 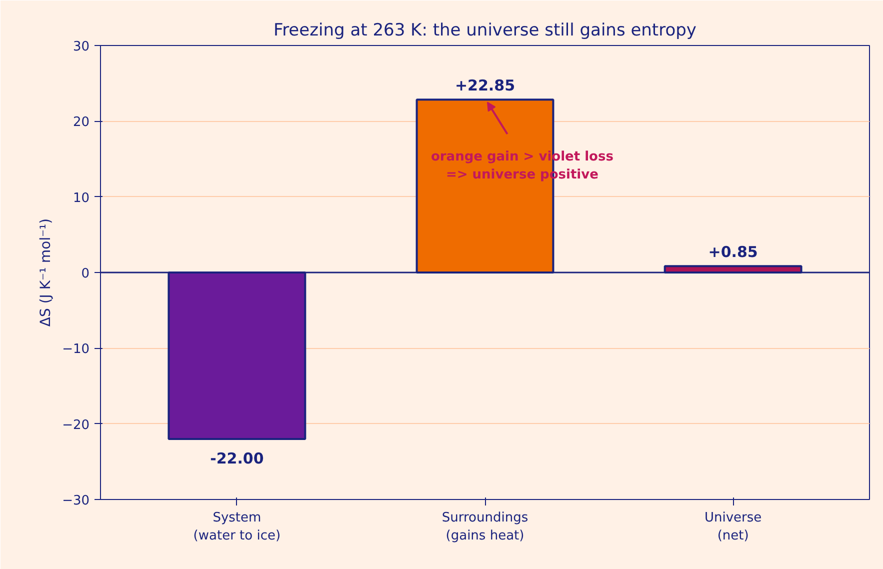 I want to click on x-tick-label: System (water to ice), so click(x=237, y=527).